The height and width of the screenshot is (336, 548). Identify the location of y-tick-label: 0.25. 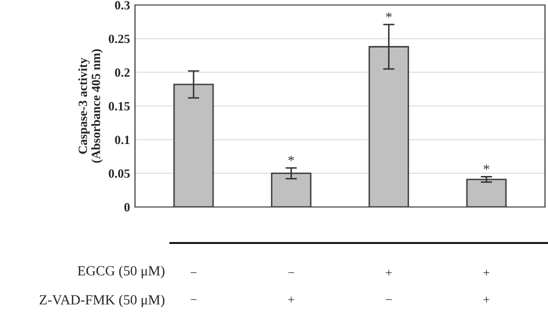
(119, 39).